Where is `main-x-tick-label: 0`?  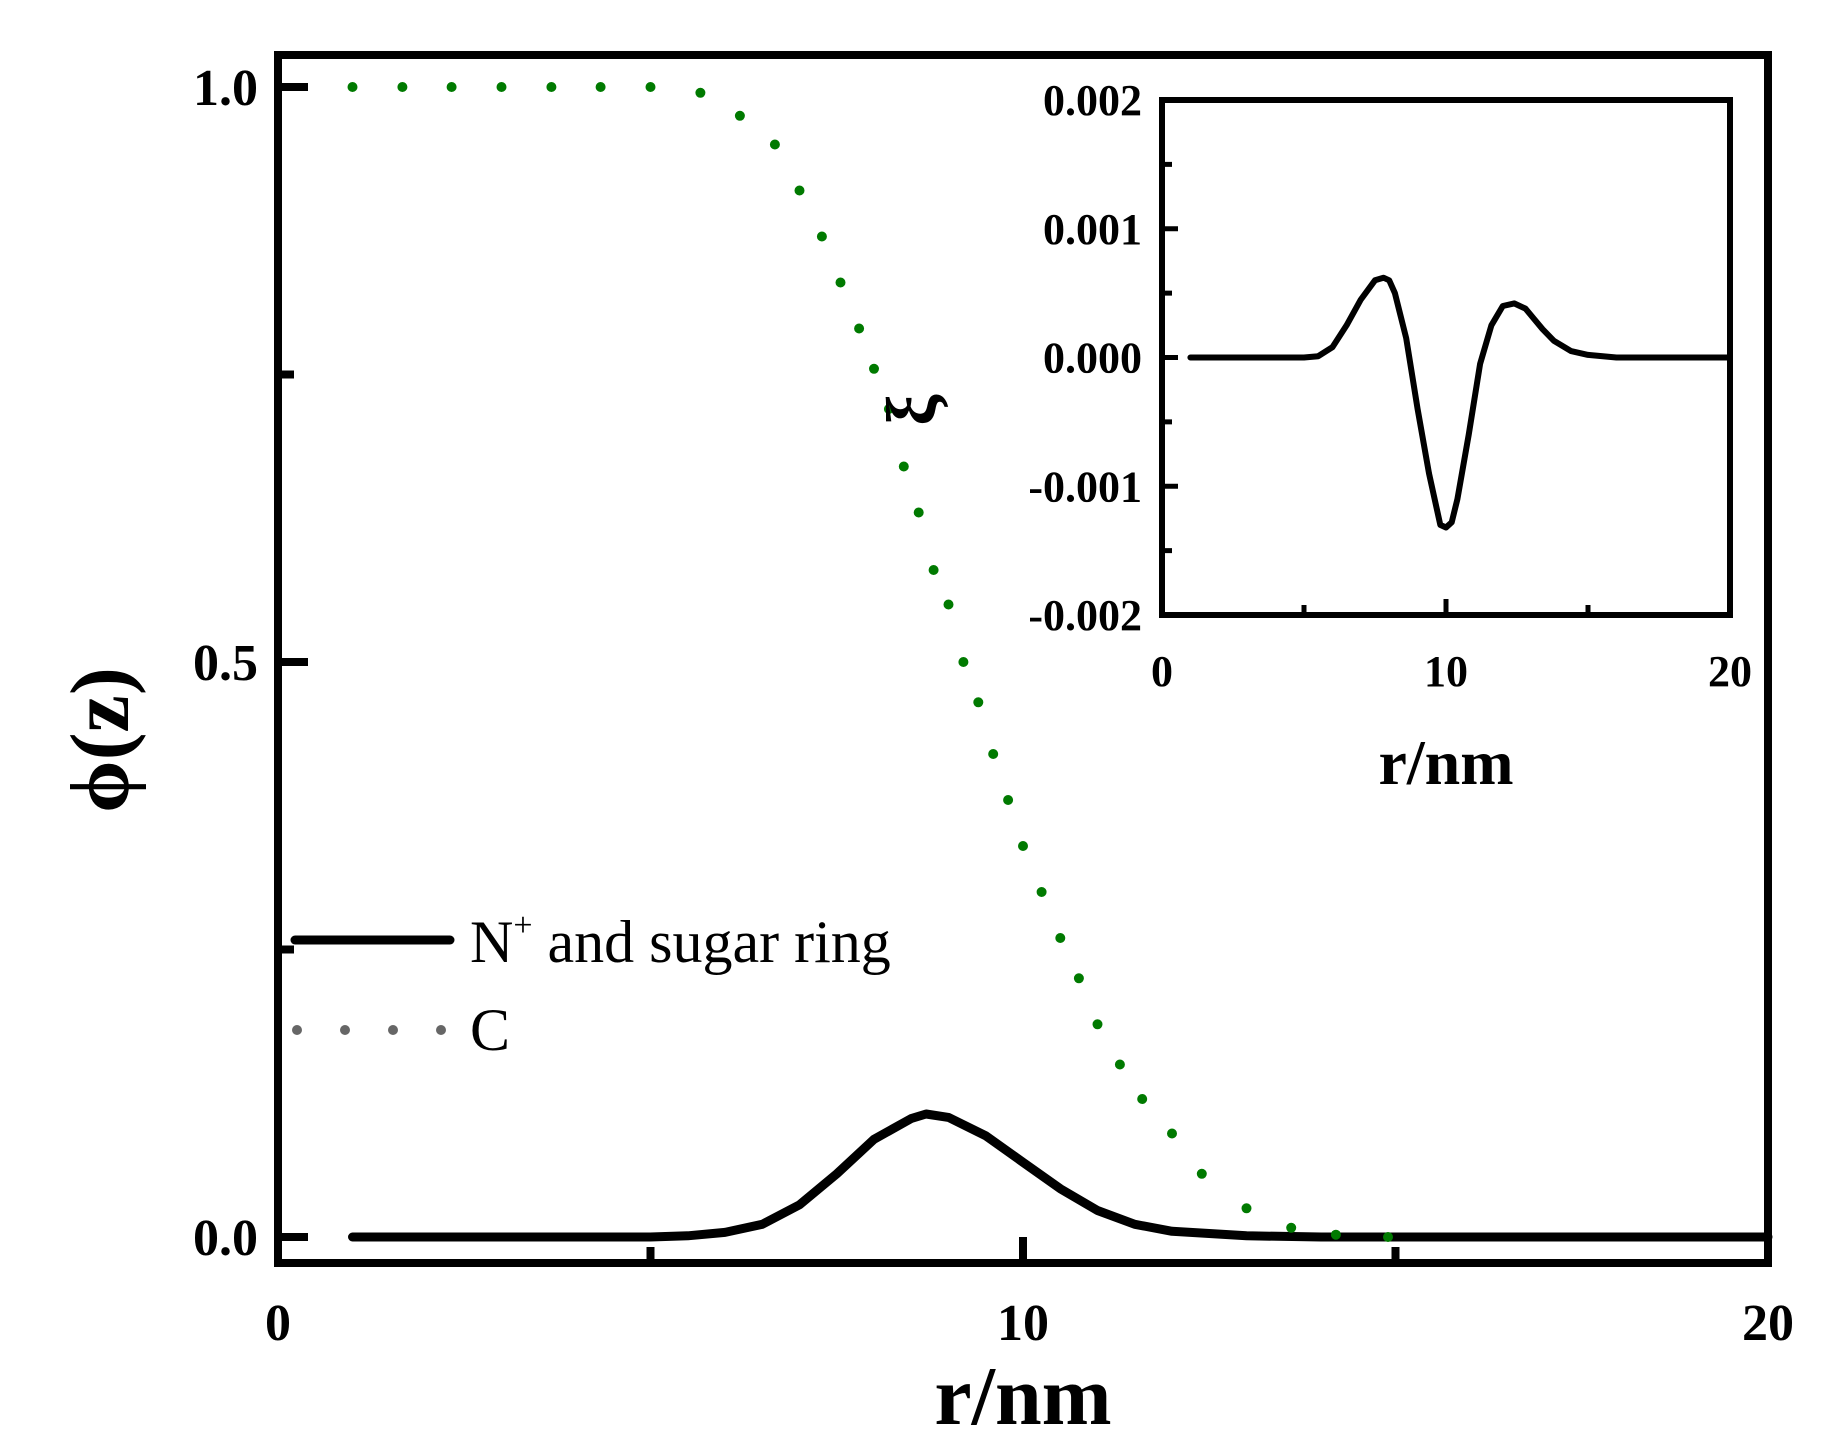 main-x-tick-label: 0 is located at coordinates (278, 1323).